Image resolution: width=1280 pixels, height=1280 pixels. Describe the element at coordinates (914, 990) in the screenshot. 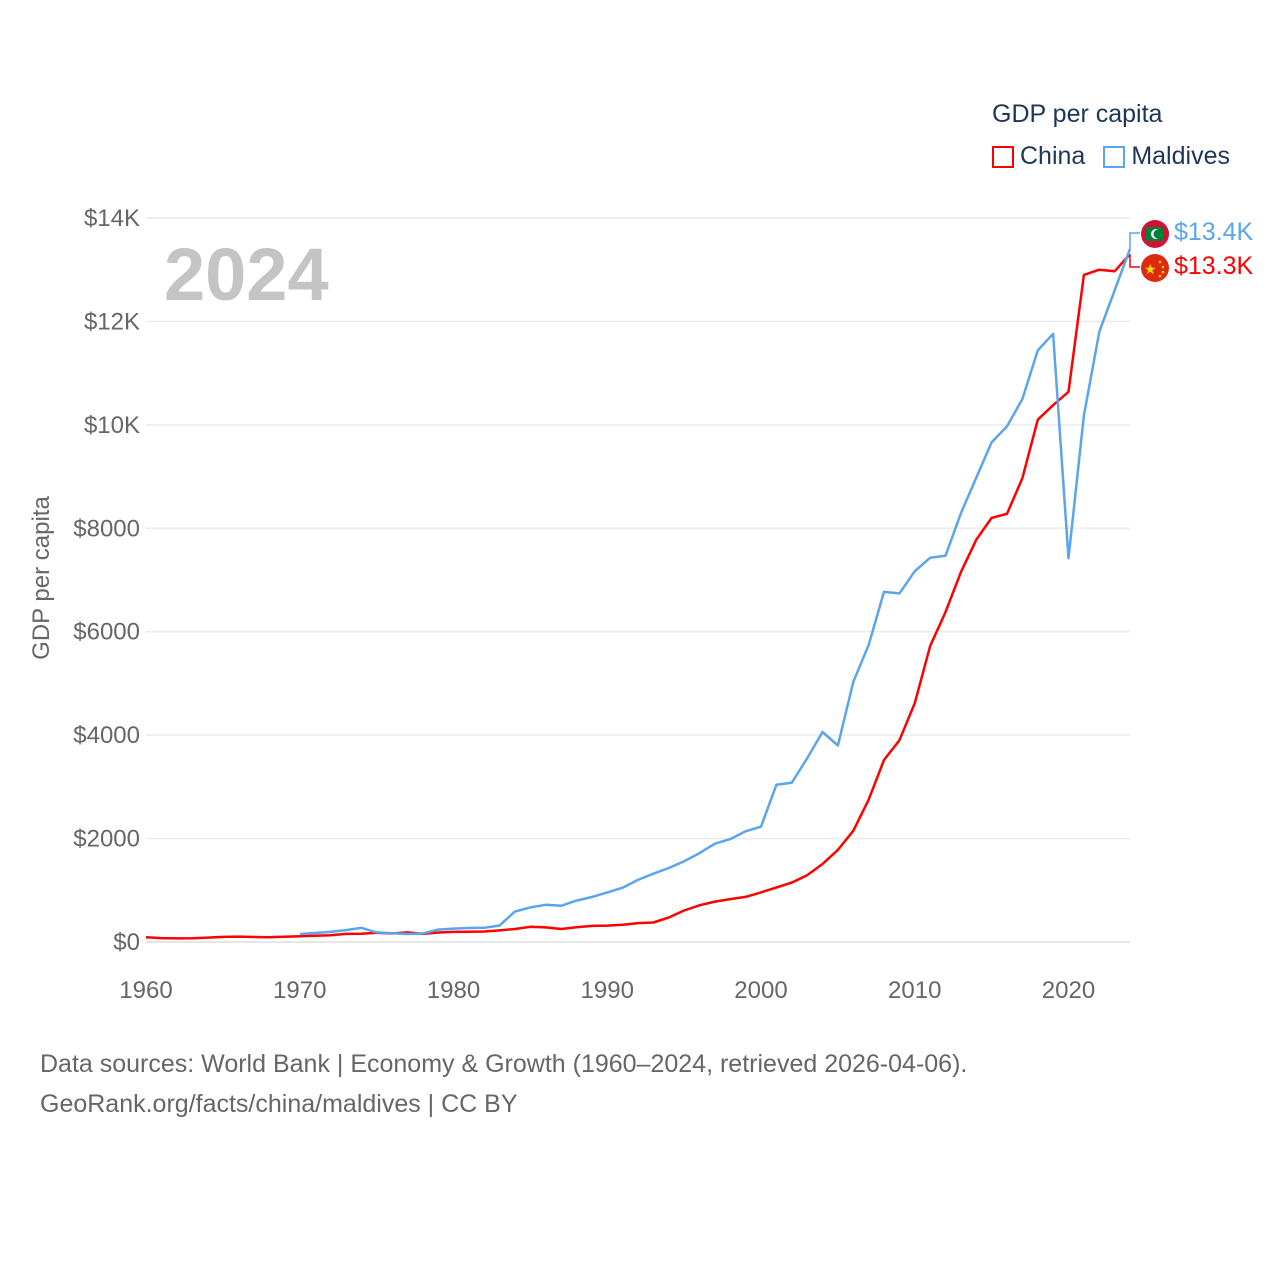

I see `x-tick-label: 2010` at that location.